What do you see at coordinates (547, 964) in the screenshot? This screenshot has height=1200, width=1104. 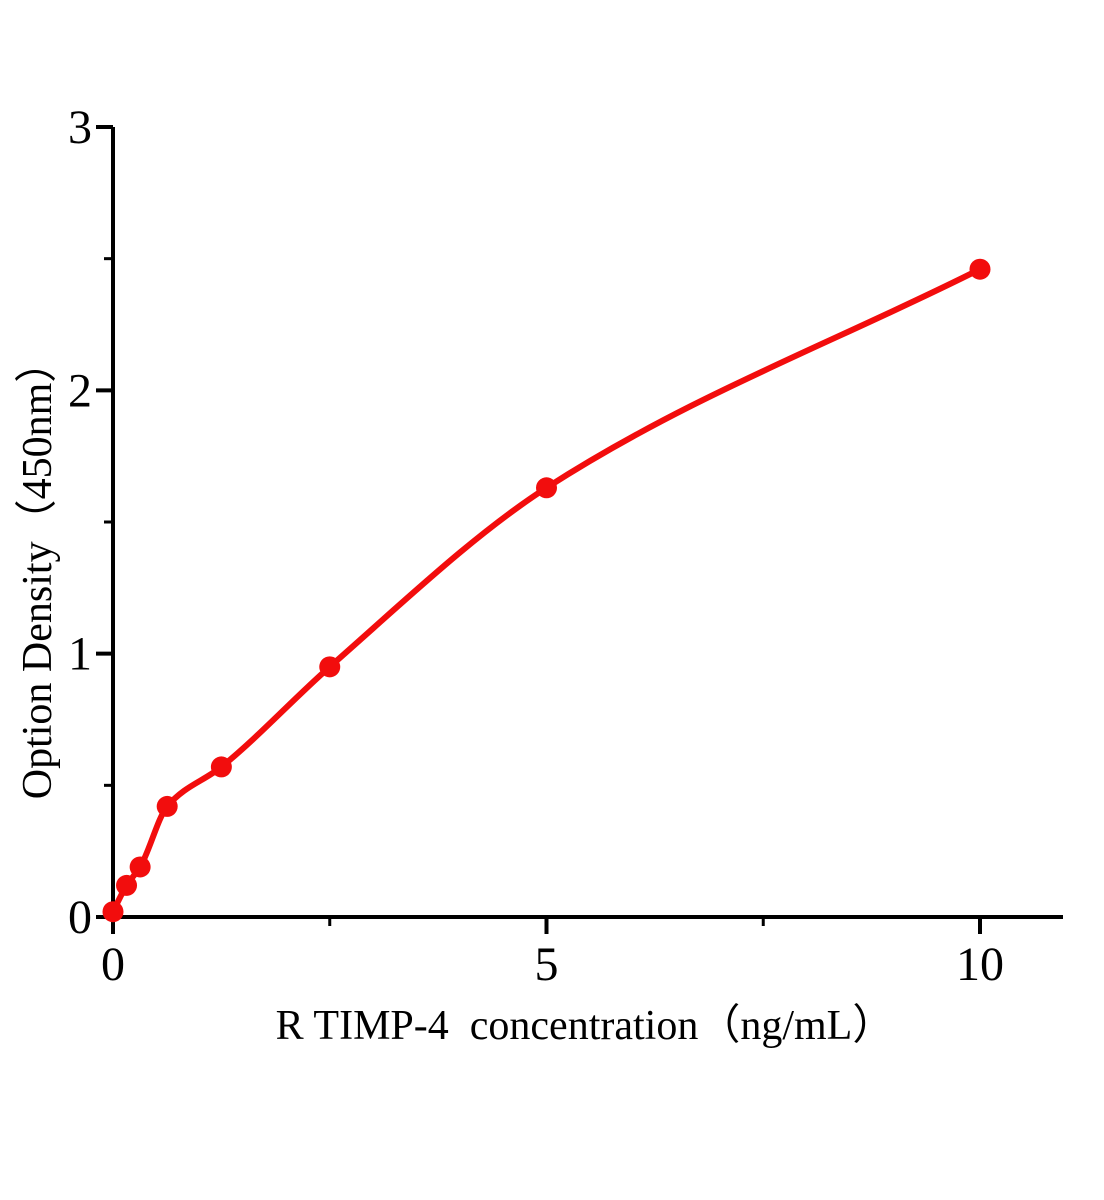 I see `x-tick-label: 5` at bounding box center [547, 964].